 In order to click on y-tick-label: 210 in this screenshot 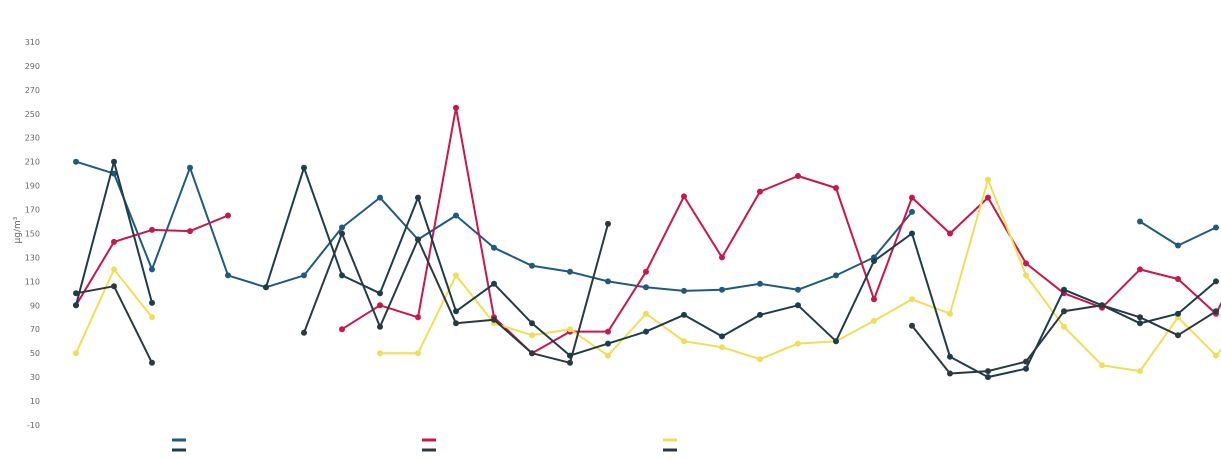, I will do `click(32, 162)`.